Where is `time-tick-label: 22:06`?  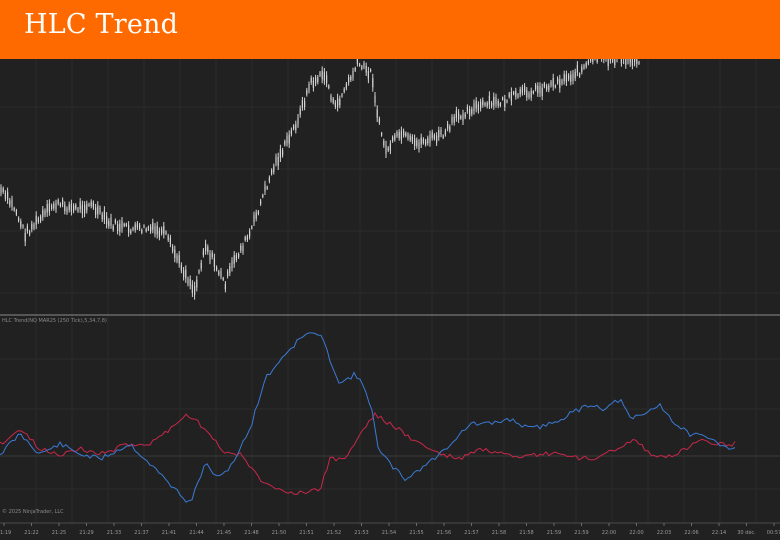
time-tick-label: 22:06 is located at coordinates (691, 533).